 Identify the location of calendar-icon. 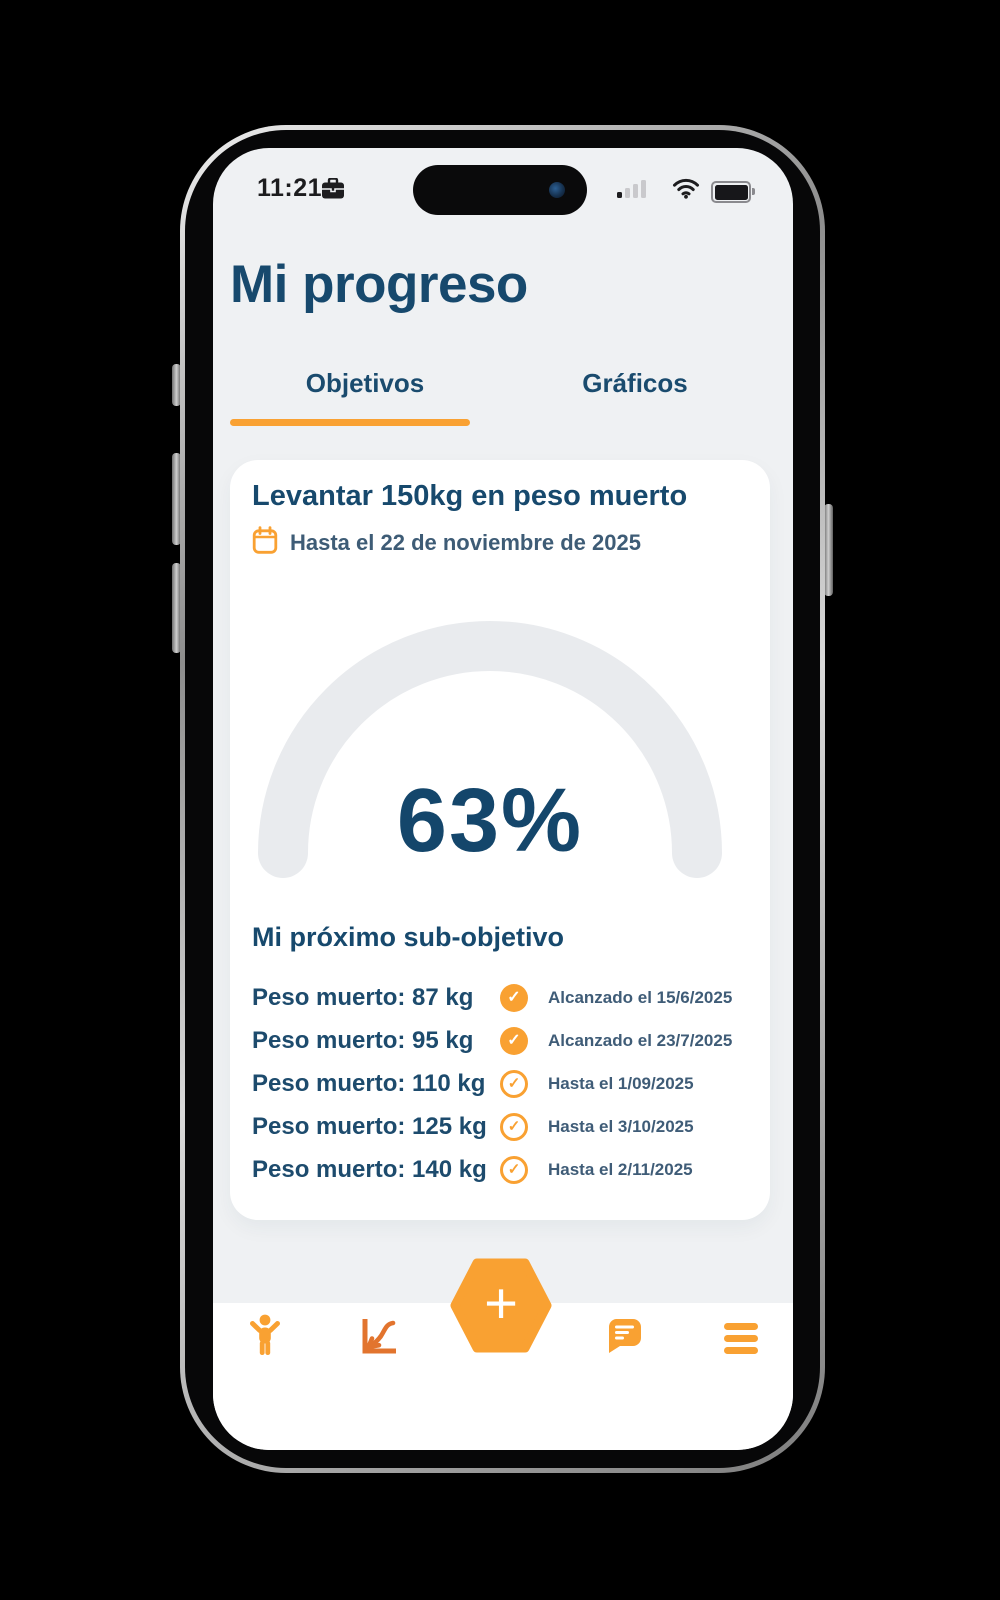
(265, 543).